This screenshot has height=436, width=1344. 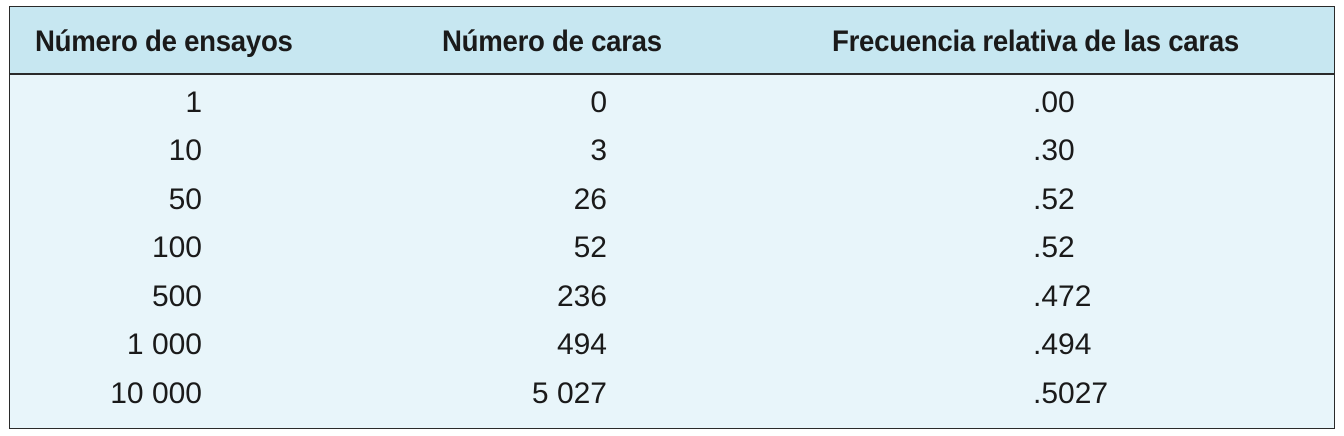 What do you see at coordinates (672, 103) in the screenshot?
I see `table-row: 1 0 .00` at bounding box center [672, 103].